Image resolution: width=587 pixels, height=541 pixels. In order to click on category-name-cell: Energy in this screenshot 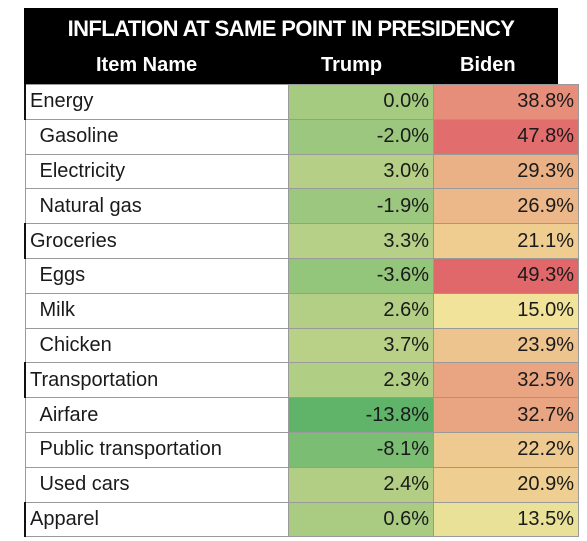, I will do `click(156, 102)`.